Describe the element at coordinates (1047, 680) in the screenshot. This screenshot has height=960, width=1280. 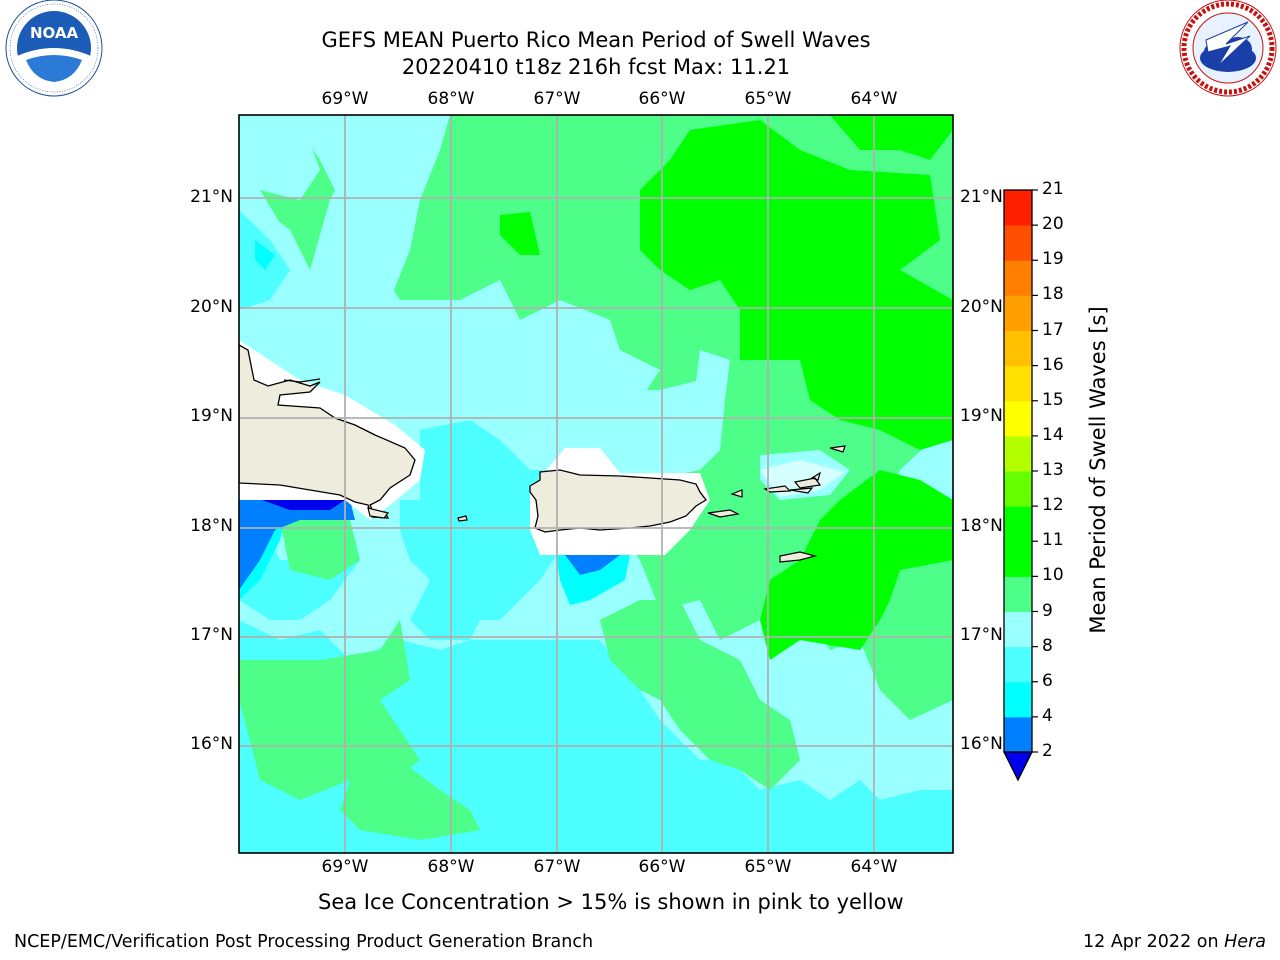
I see `colorbar-tick-label: 6` at that location.